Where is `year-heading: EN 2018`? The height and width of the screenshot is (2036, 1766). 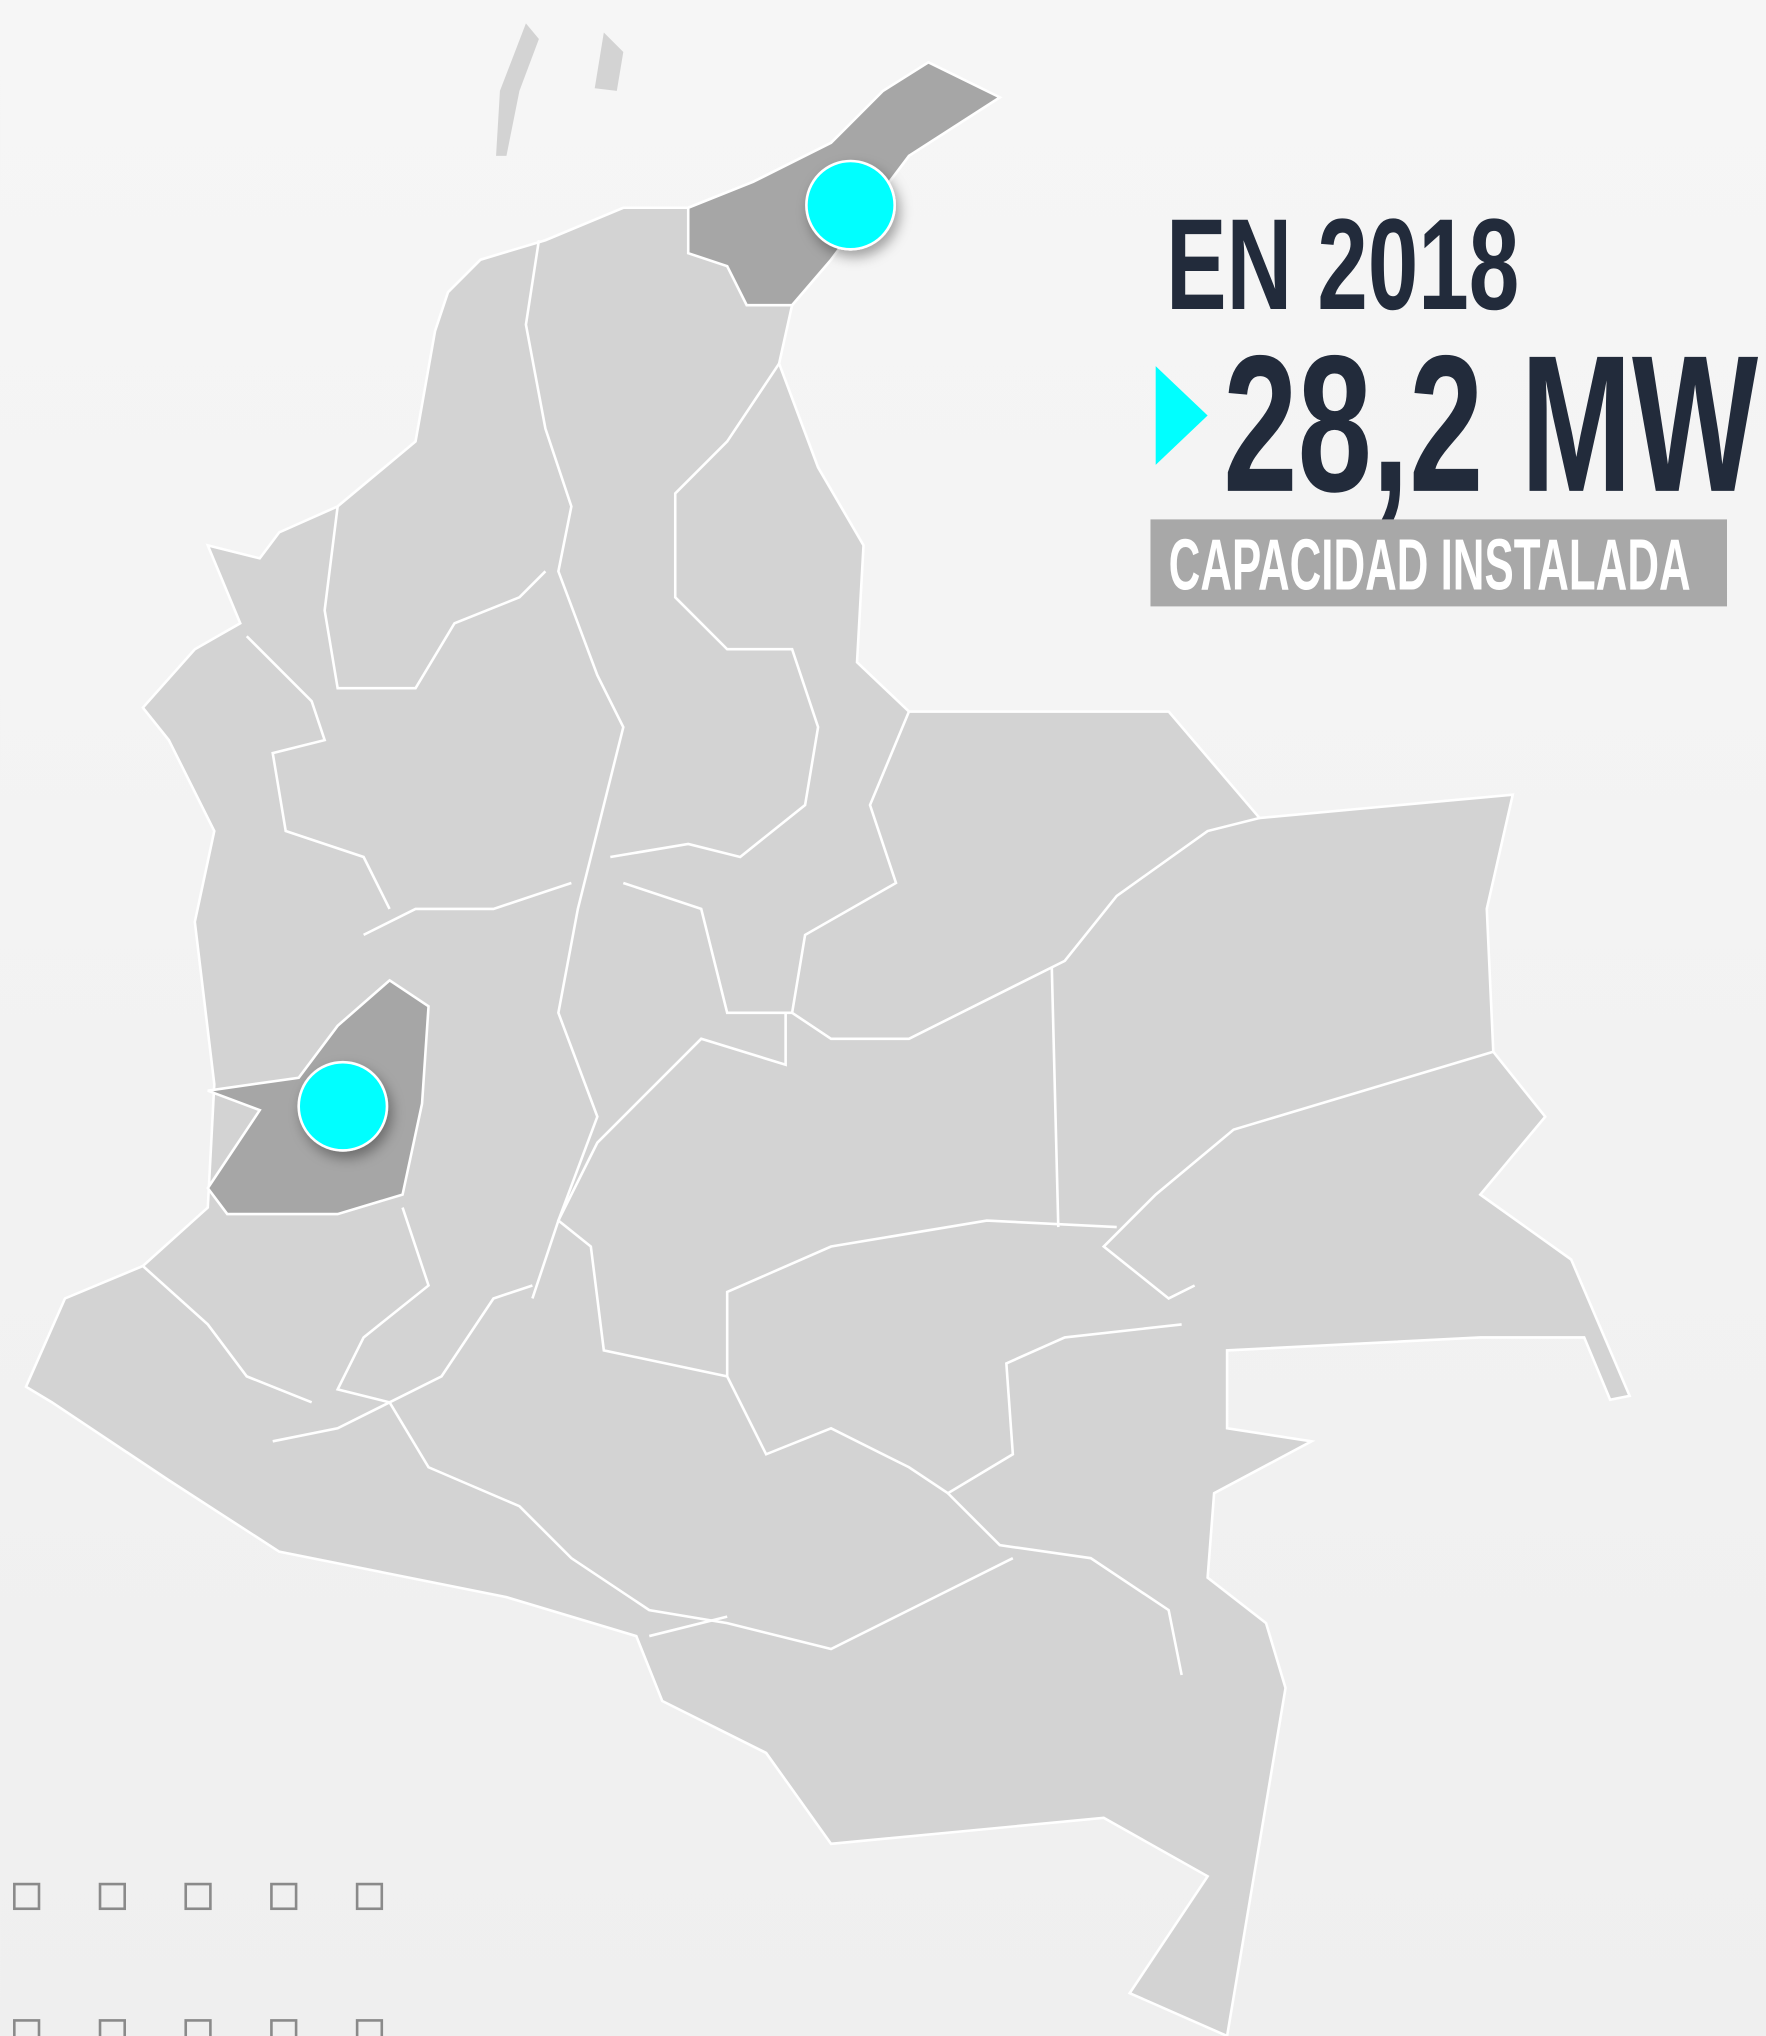
year-heading: EN 2018 is located at coordinates (1342, 264).